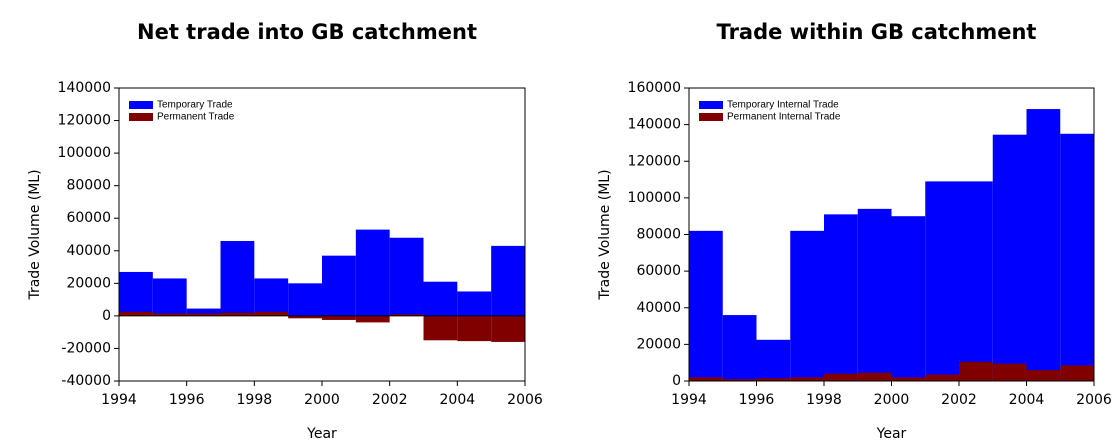 This screenshot has width=1116, height=441. I want to click on legend-label: Permanent Internal Trade, so click(784, 117).